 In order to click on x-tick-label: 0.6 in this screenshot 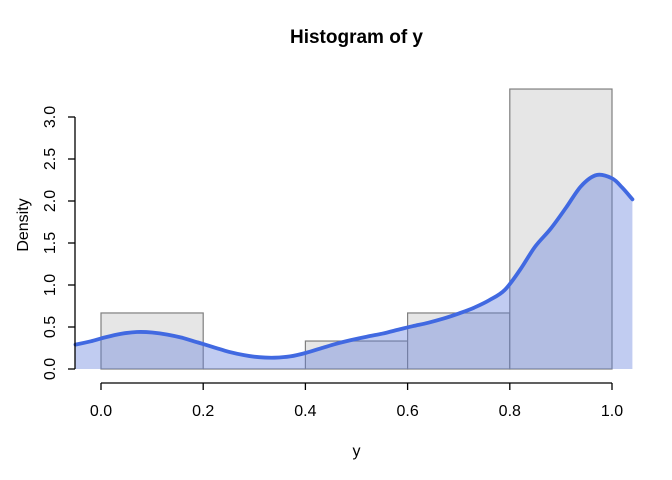, I will do `click(407, 411)`.